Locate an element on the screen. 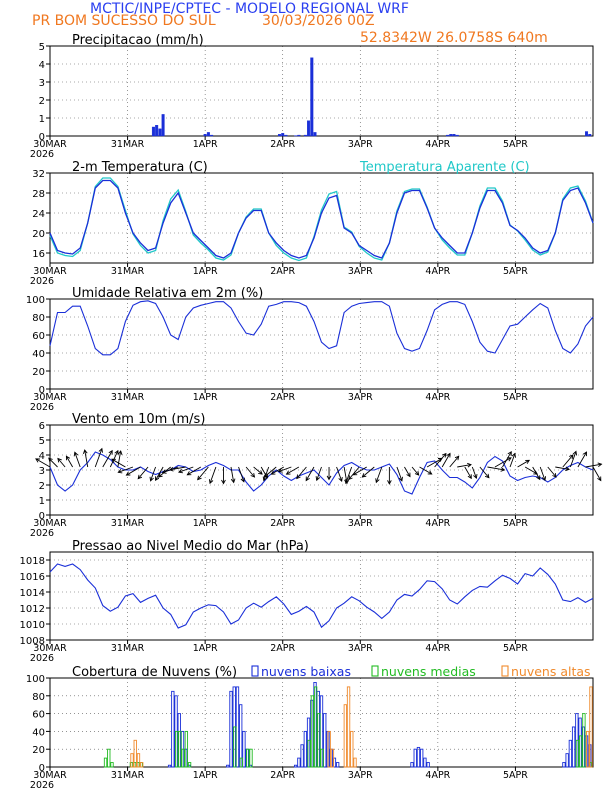  y-tick-label: 32 is located at coordinates (38, 174).